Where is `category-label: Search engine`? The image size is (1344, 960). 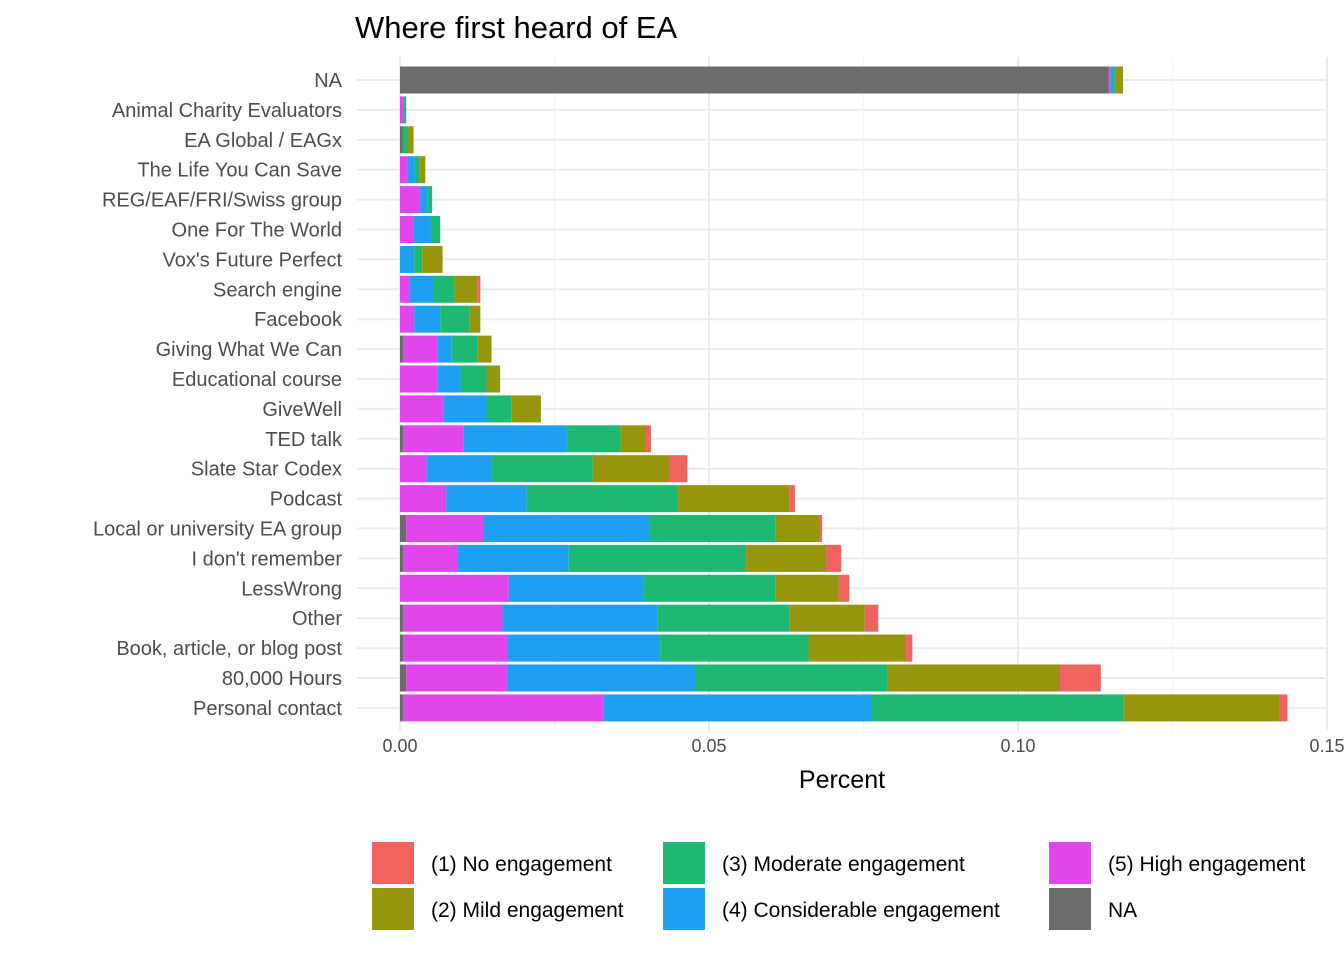
category-label: Search engine is located at coordinates (277, 290).